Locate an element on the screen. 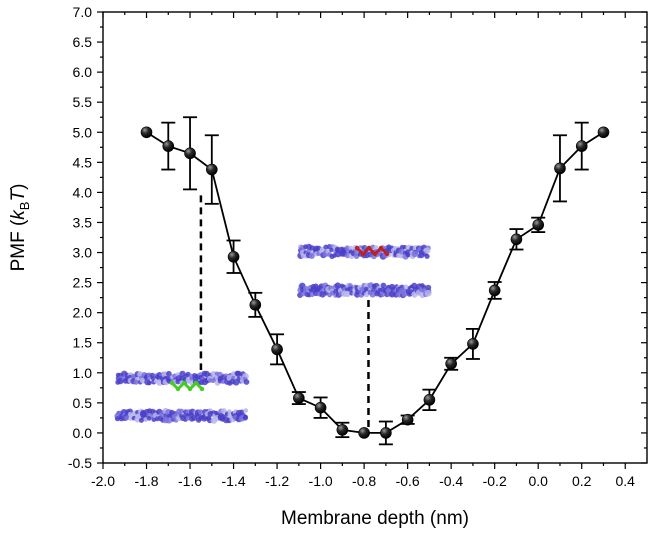 The height and width of the screenshot is (533, 660). x-tick-label: -0.4 is located at coordinates (451, 481).